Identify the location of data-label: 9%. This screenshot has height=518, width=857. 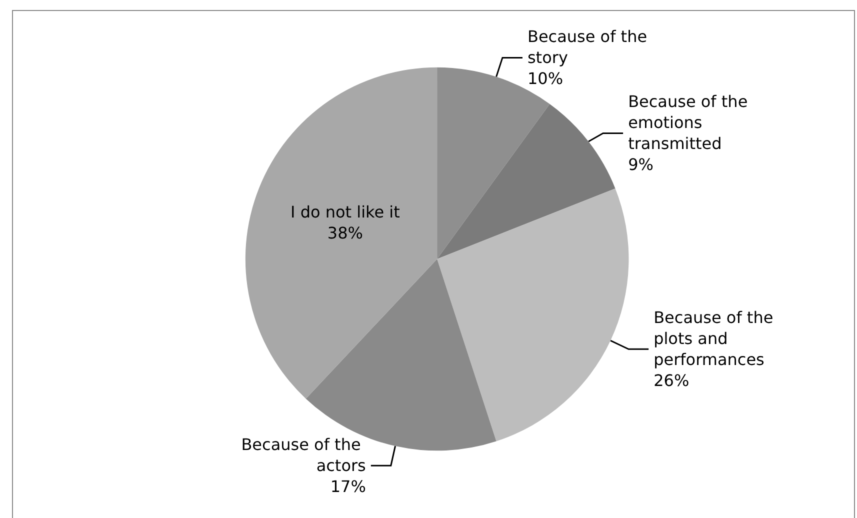
(641, 164).